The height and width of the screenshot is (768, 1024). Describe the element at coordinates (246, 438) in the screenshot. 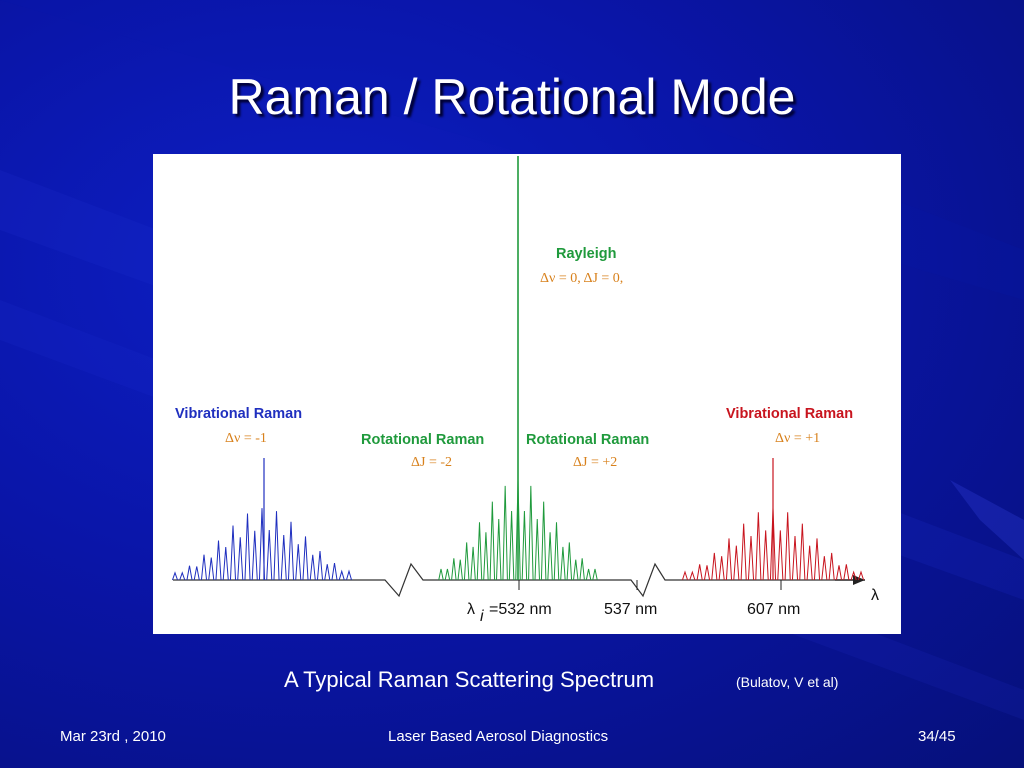

I see `label-vib-left-rule: Δν = -1` at that location.